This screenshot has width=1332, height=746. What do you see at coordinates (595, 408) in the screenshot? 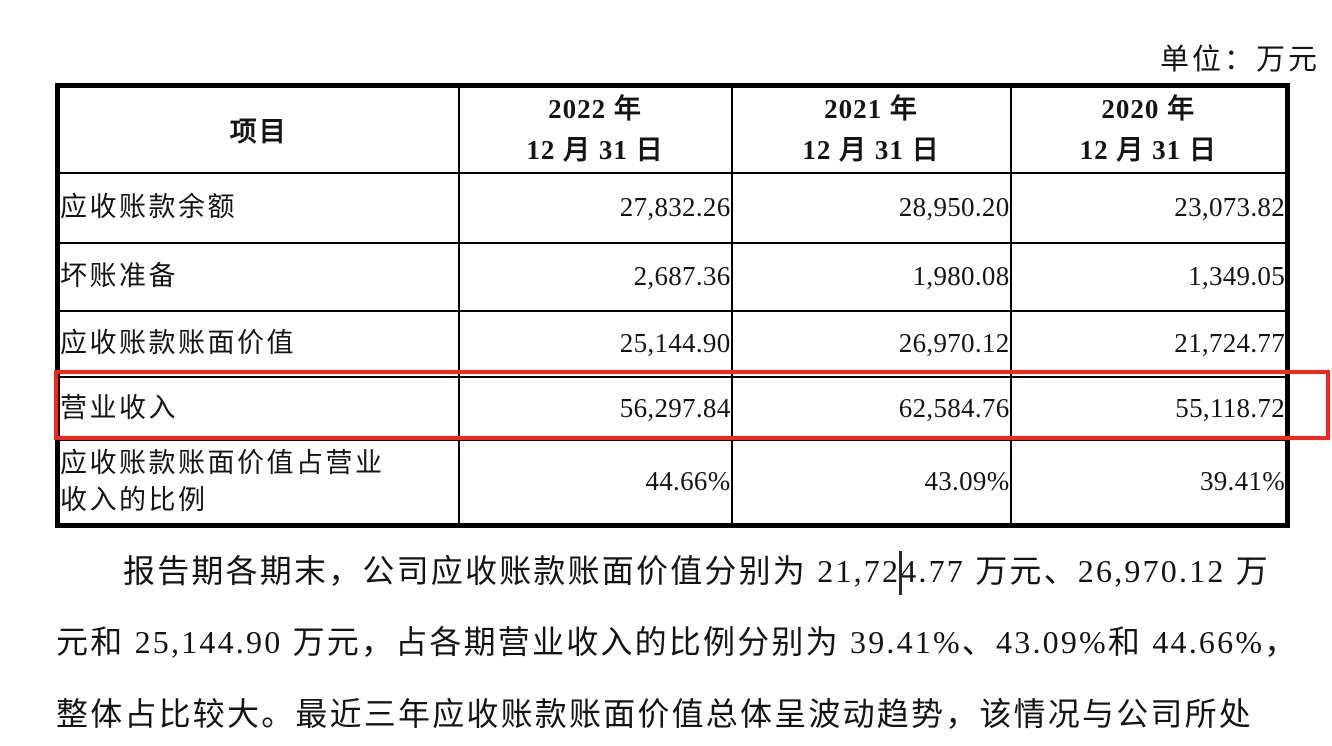
I see `cell-value: 56,297.84` at bounding box center [595, 408].